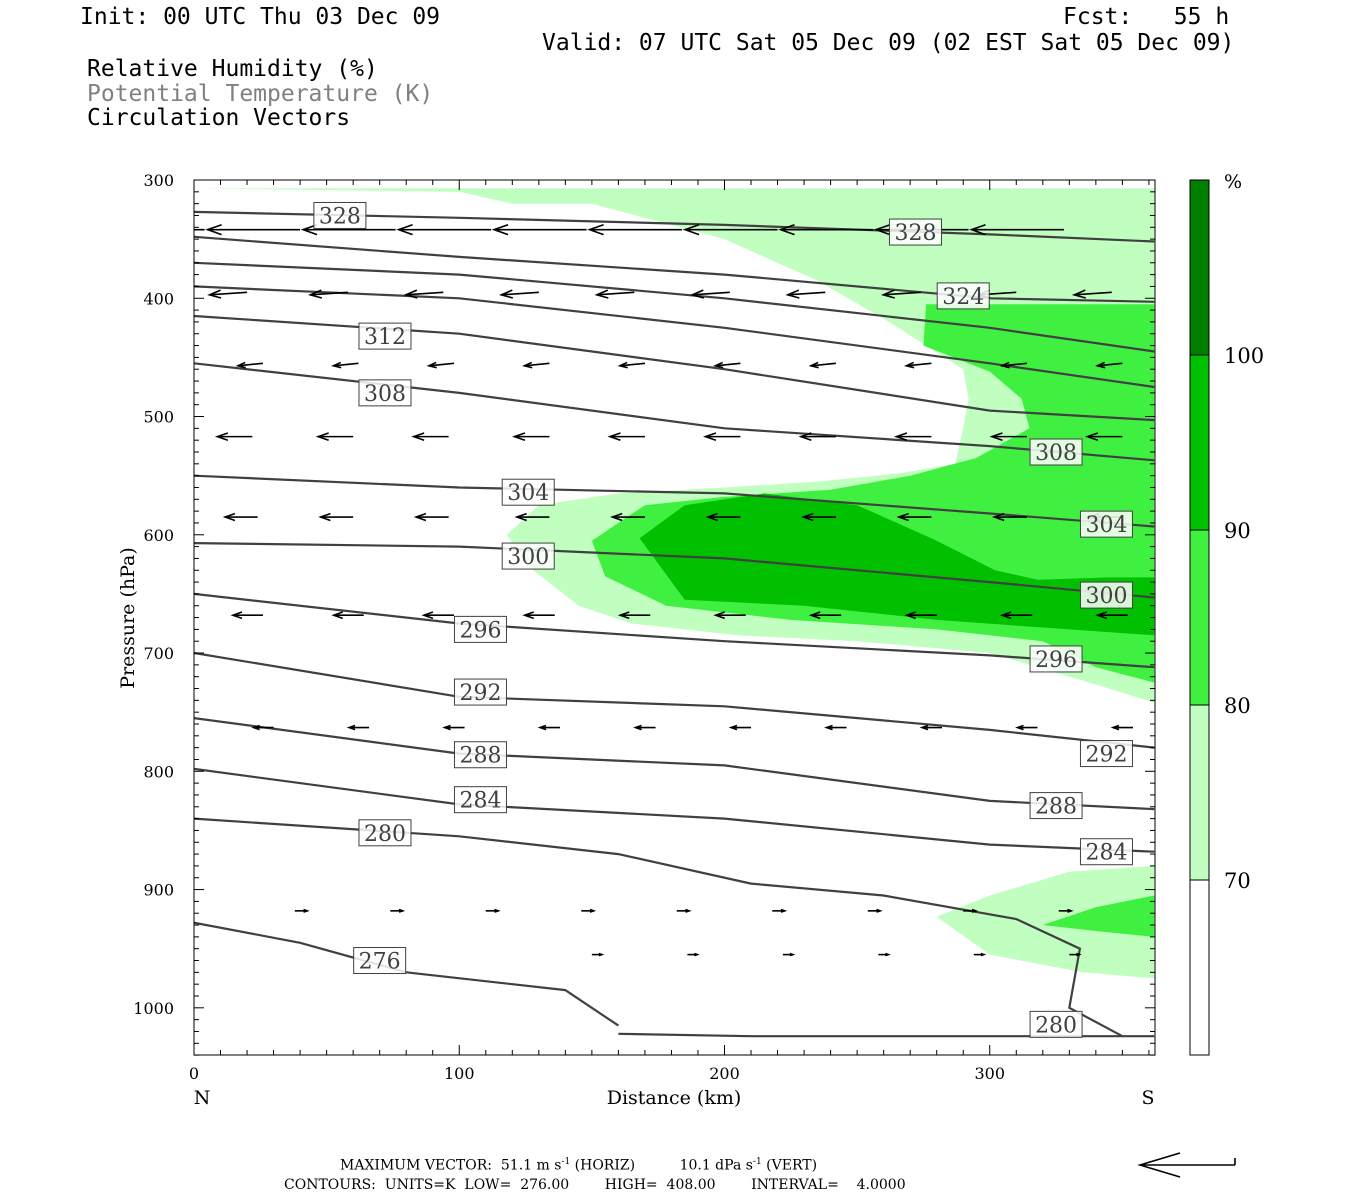  I want to click on contour-label: 296, so click(480, 629).